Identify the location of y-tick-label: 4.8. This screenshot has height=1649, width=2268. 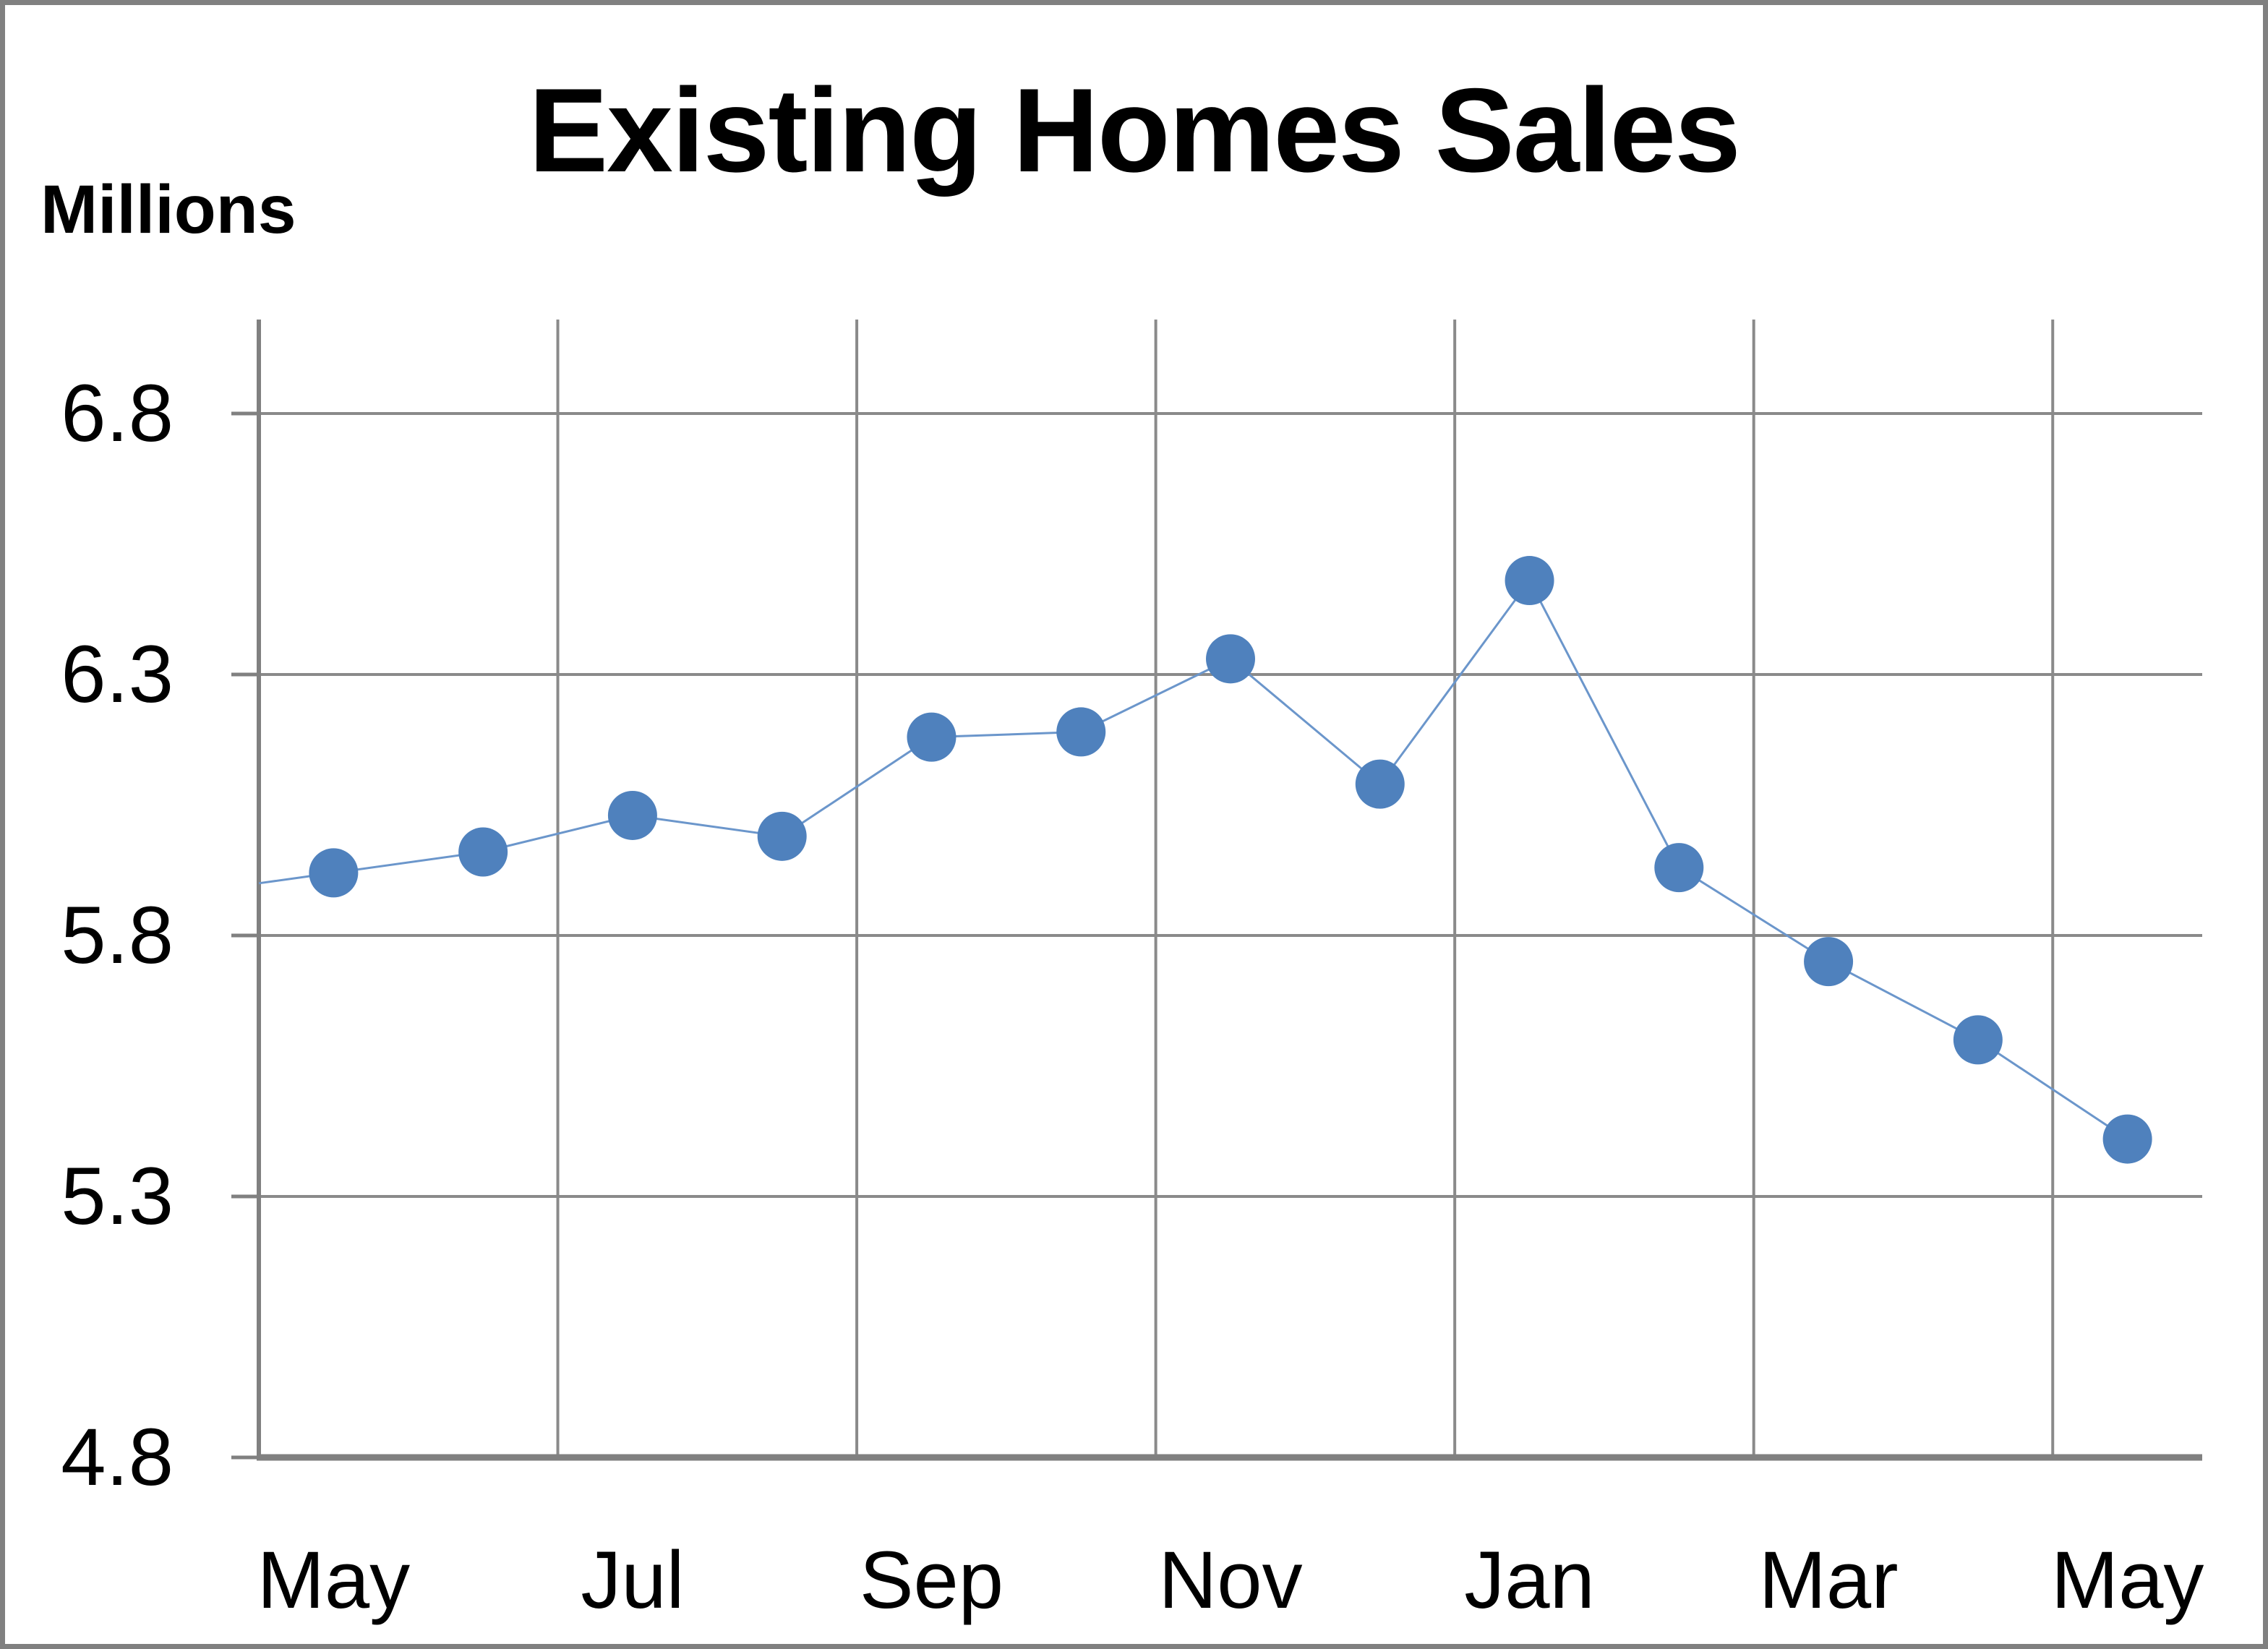
(117, 1457).